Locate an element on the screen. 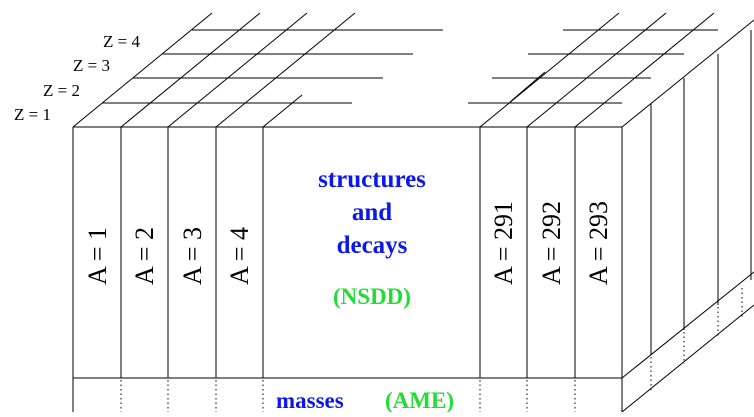  column-label-a1: A = 1 is located at coordinates (97, 256).